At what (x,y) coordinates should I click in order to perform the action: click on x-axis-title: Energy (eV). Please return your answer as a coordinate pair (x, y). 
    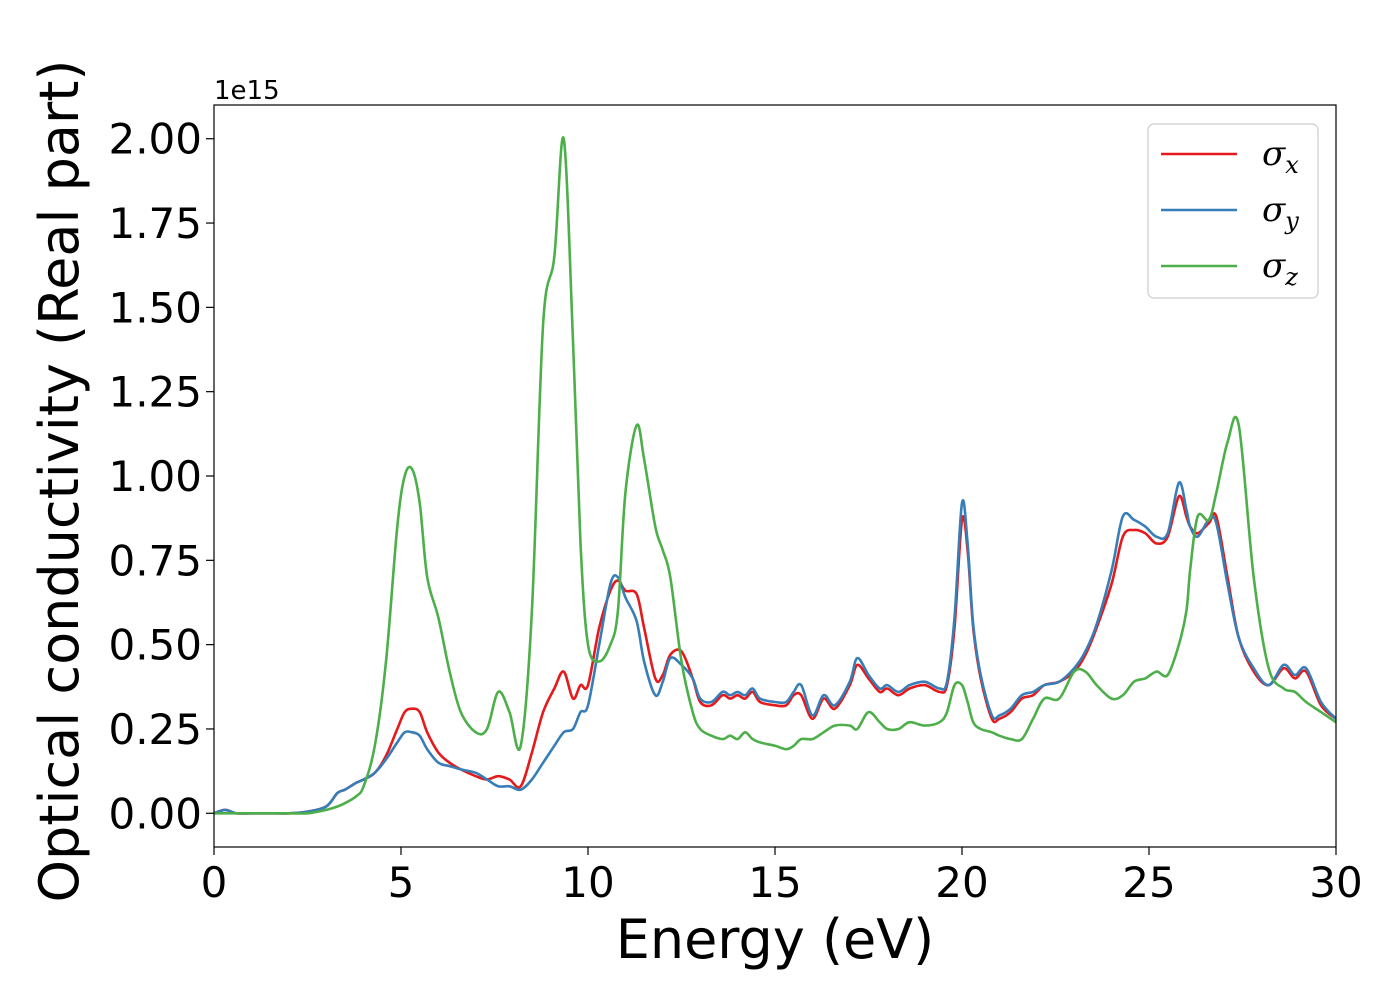
    Looking at the image, I should click on (775, 939).